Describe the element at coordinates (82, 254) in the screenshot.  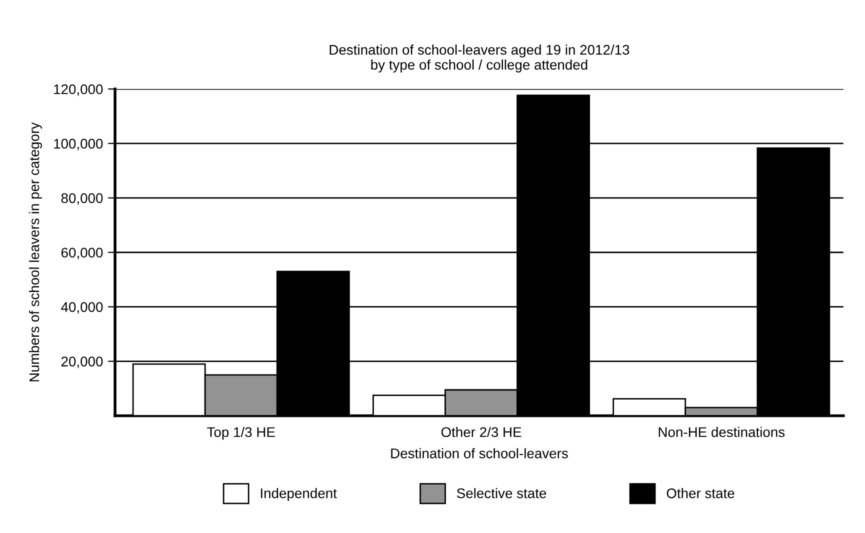
I see `y-tick-label: 60,000` at that location.